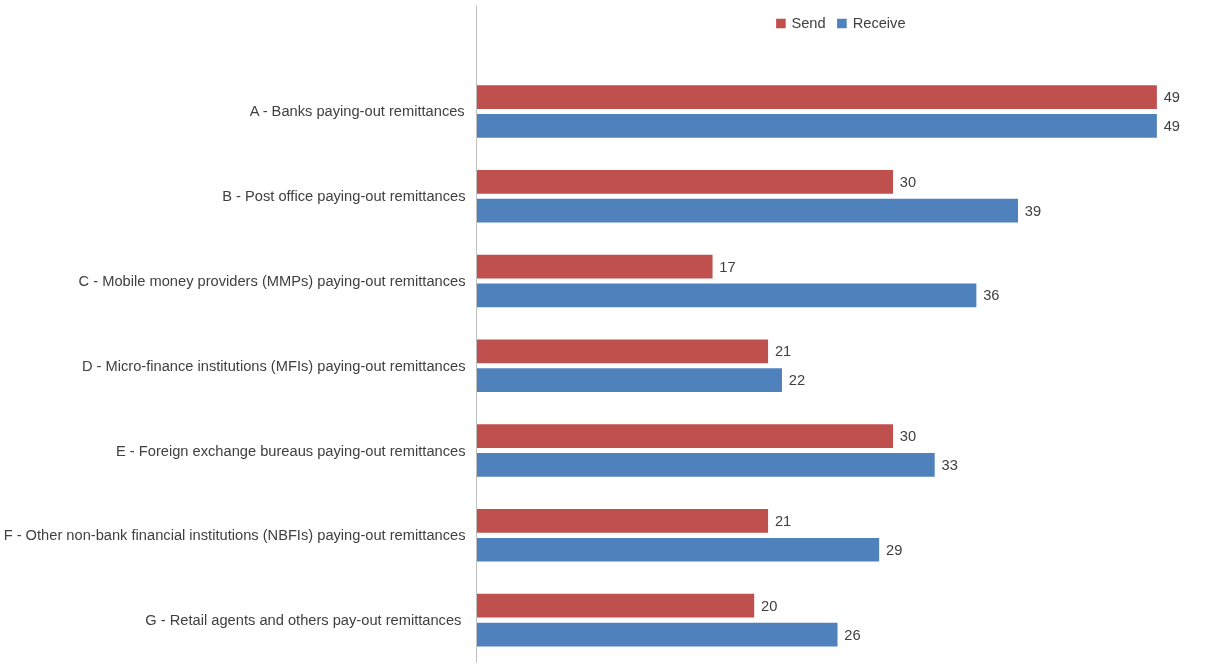 The height and width of the screenshot is (667, 1214). Describe the element at coordinates (769, 605) in the screenshot. I see `data-label: 20` at that location.